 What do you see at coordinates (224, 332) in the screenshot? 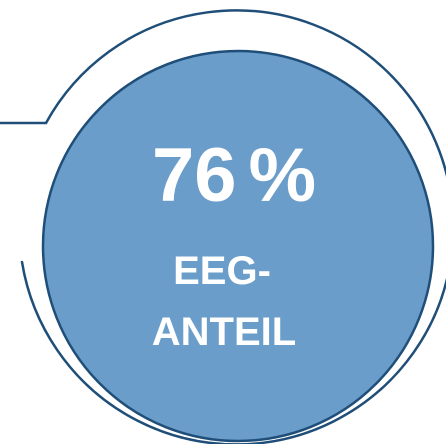
I see `label-line-2: ANTEIL` at bounding box center [224, 332].